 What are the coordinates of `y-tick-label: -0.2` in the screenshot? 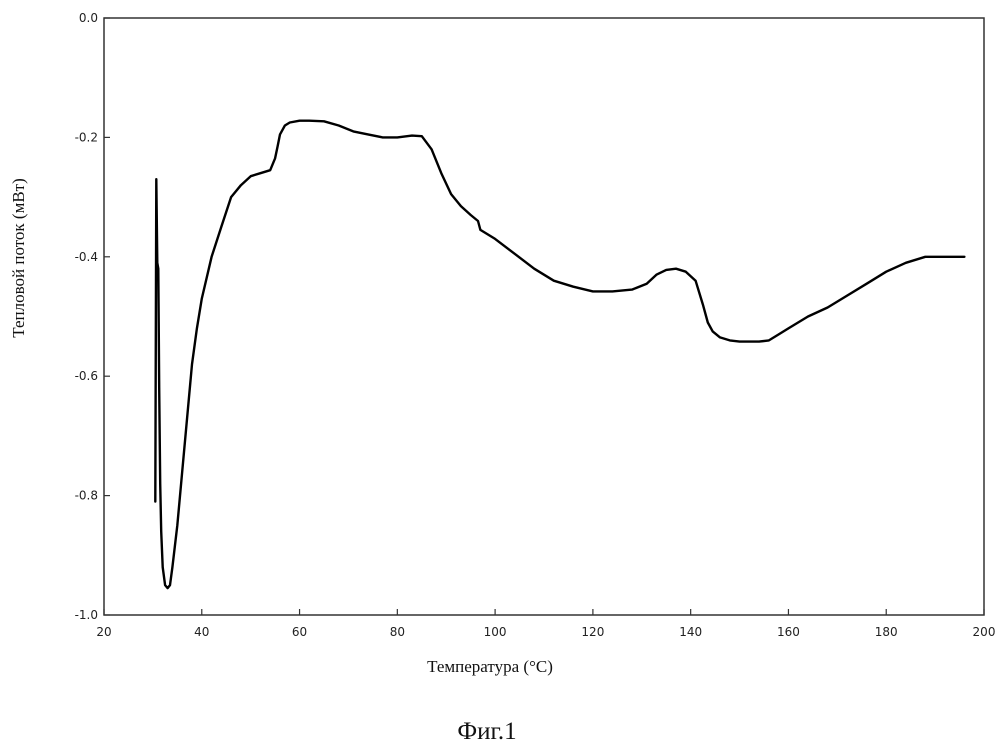 It's located at (86, 137).